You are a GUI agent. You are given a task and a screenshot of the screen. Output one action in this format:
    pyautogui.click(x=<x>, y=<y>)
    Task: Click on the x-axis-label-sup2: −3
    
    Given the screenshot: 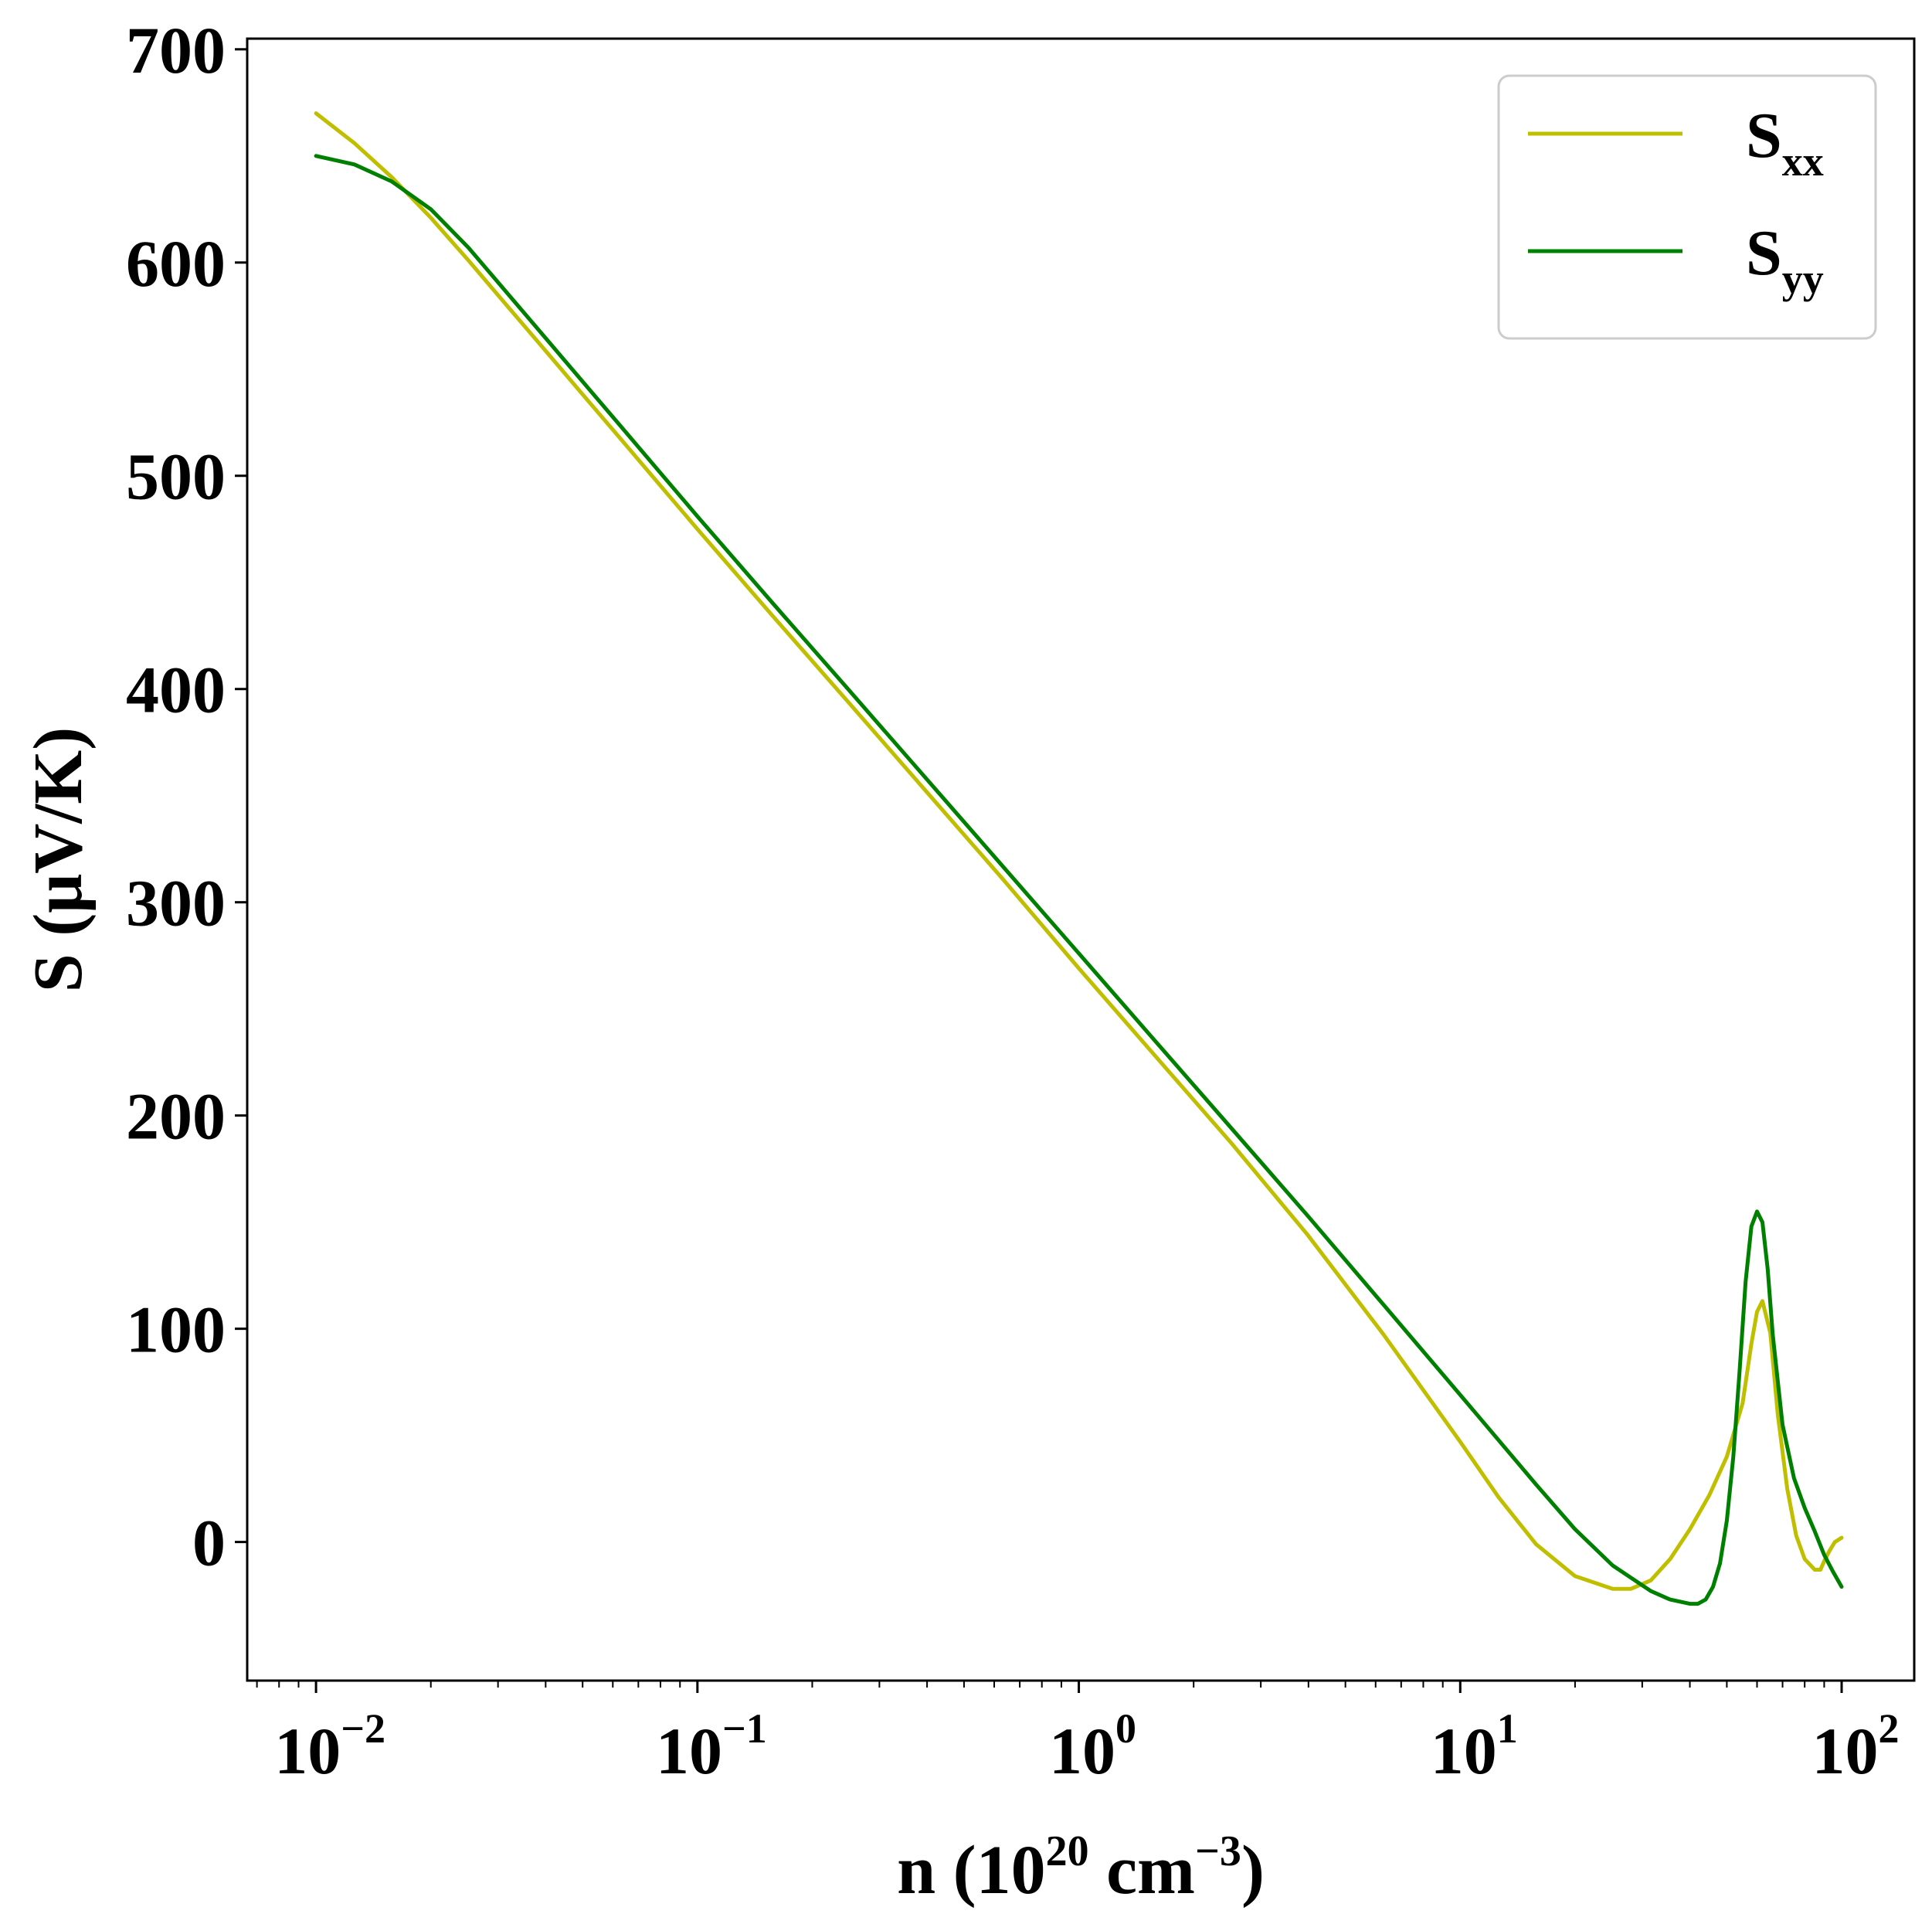 What is the action you would take?
    pyautogui.click(x=1218, y=1851)
    